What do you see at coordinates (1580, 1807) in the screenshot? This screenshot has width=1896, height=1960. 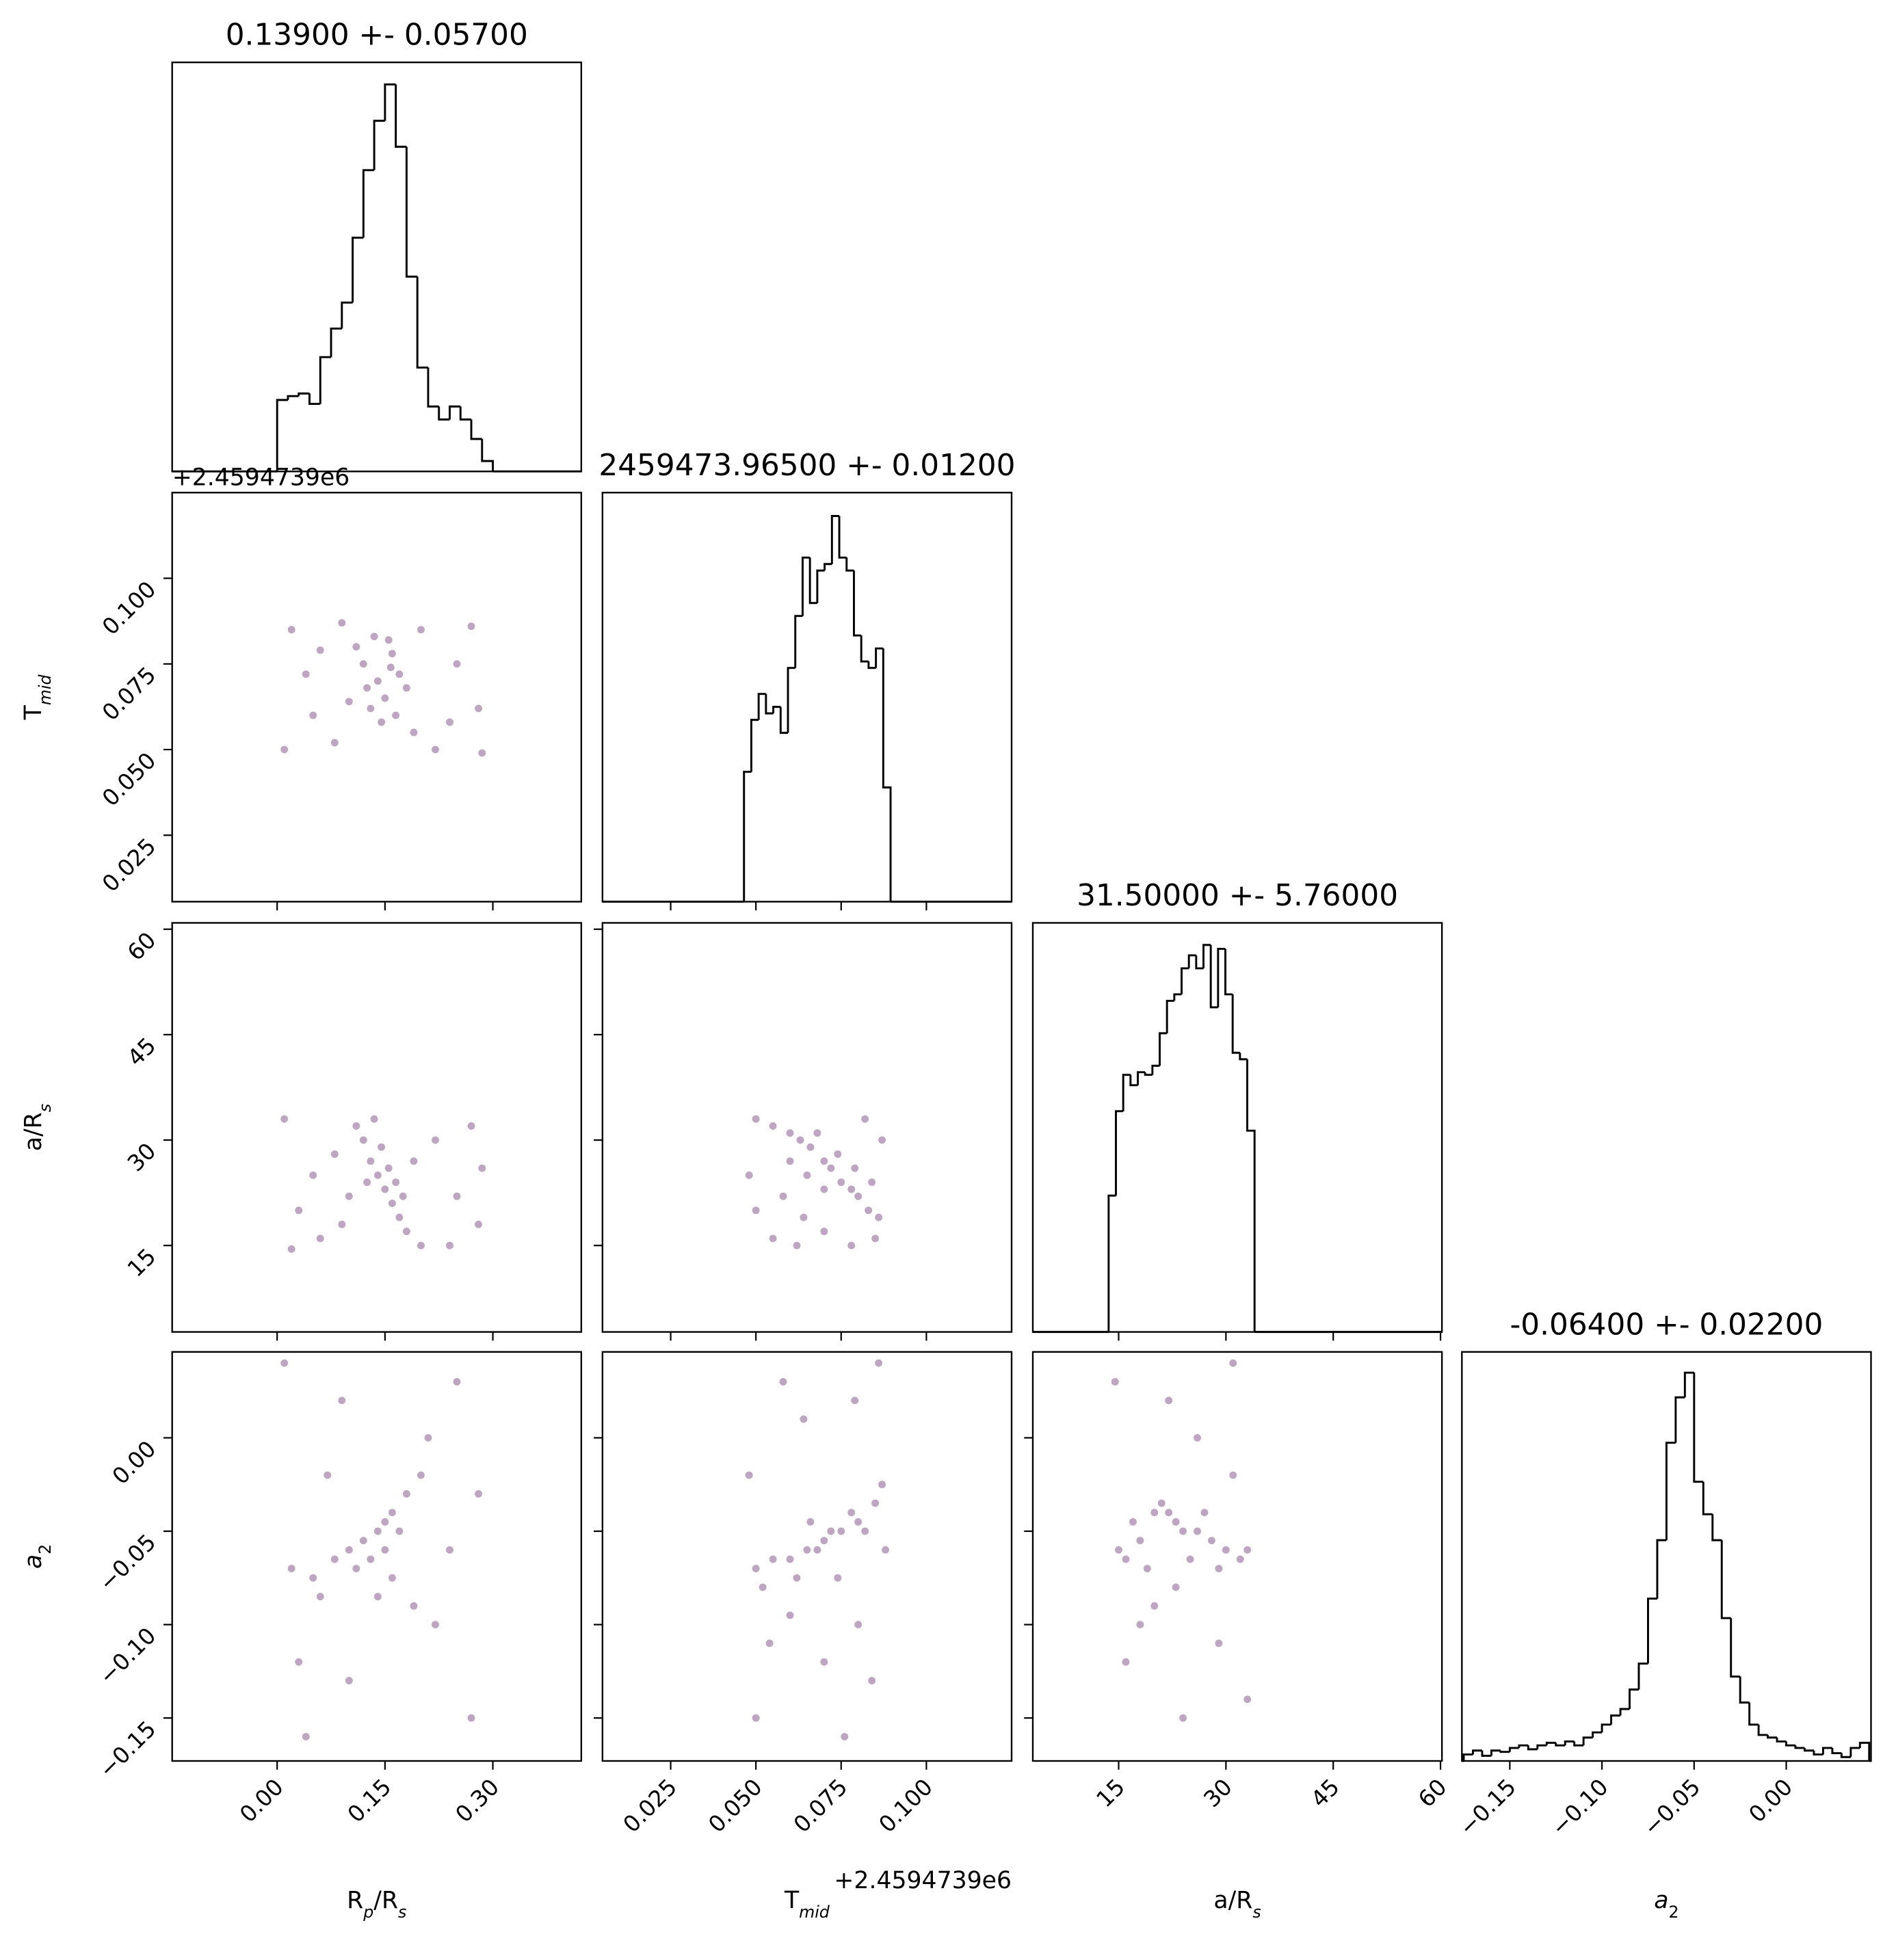 I see `x-tick-label: −0.10` at bounding box center [1580, 1807].